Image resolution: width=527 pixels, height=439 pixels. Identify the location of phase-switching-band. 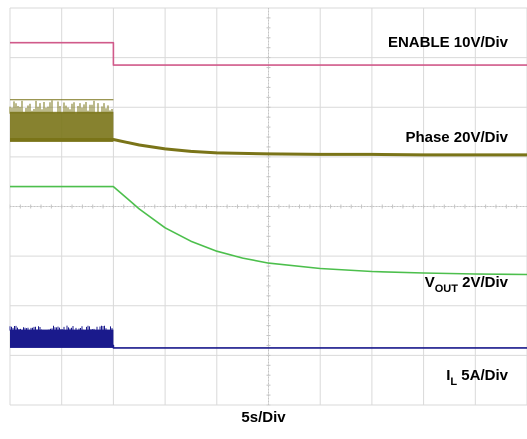
(62, 126).